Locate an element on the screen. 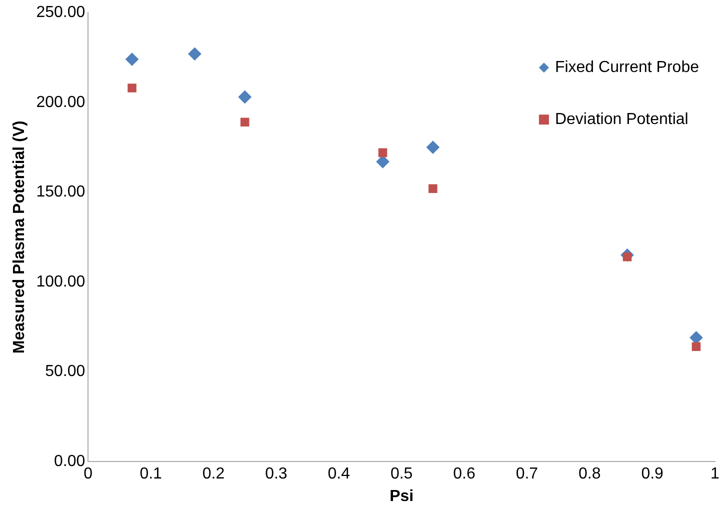 The width and height of the screenshot is (725, 510). x-tick-label: 0.9 is located at coordinates (652, 474).